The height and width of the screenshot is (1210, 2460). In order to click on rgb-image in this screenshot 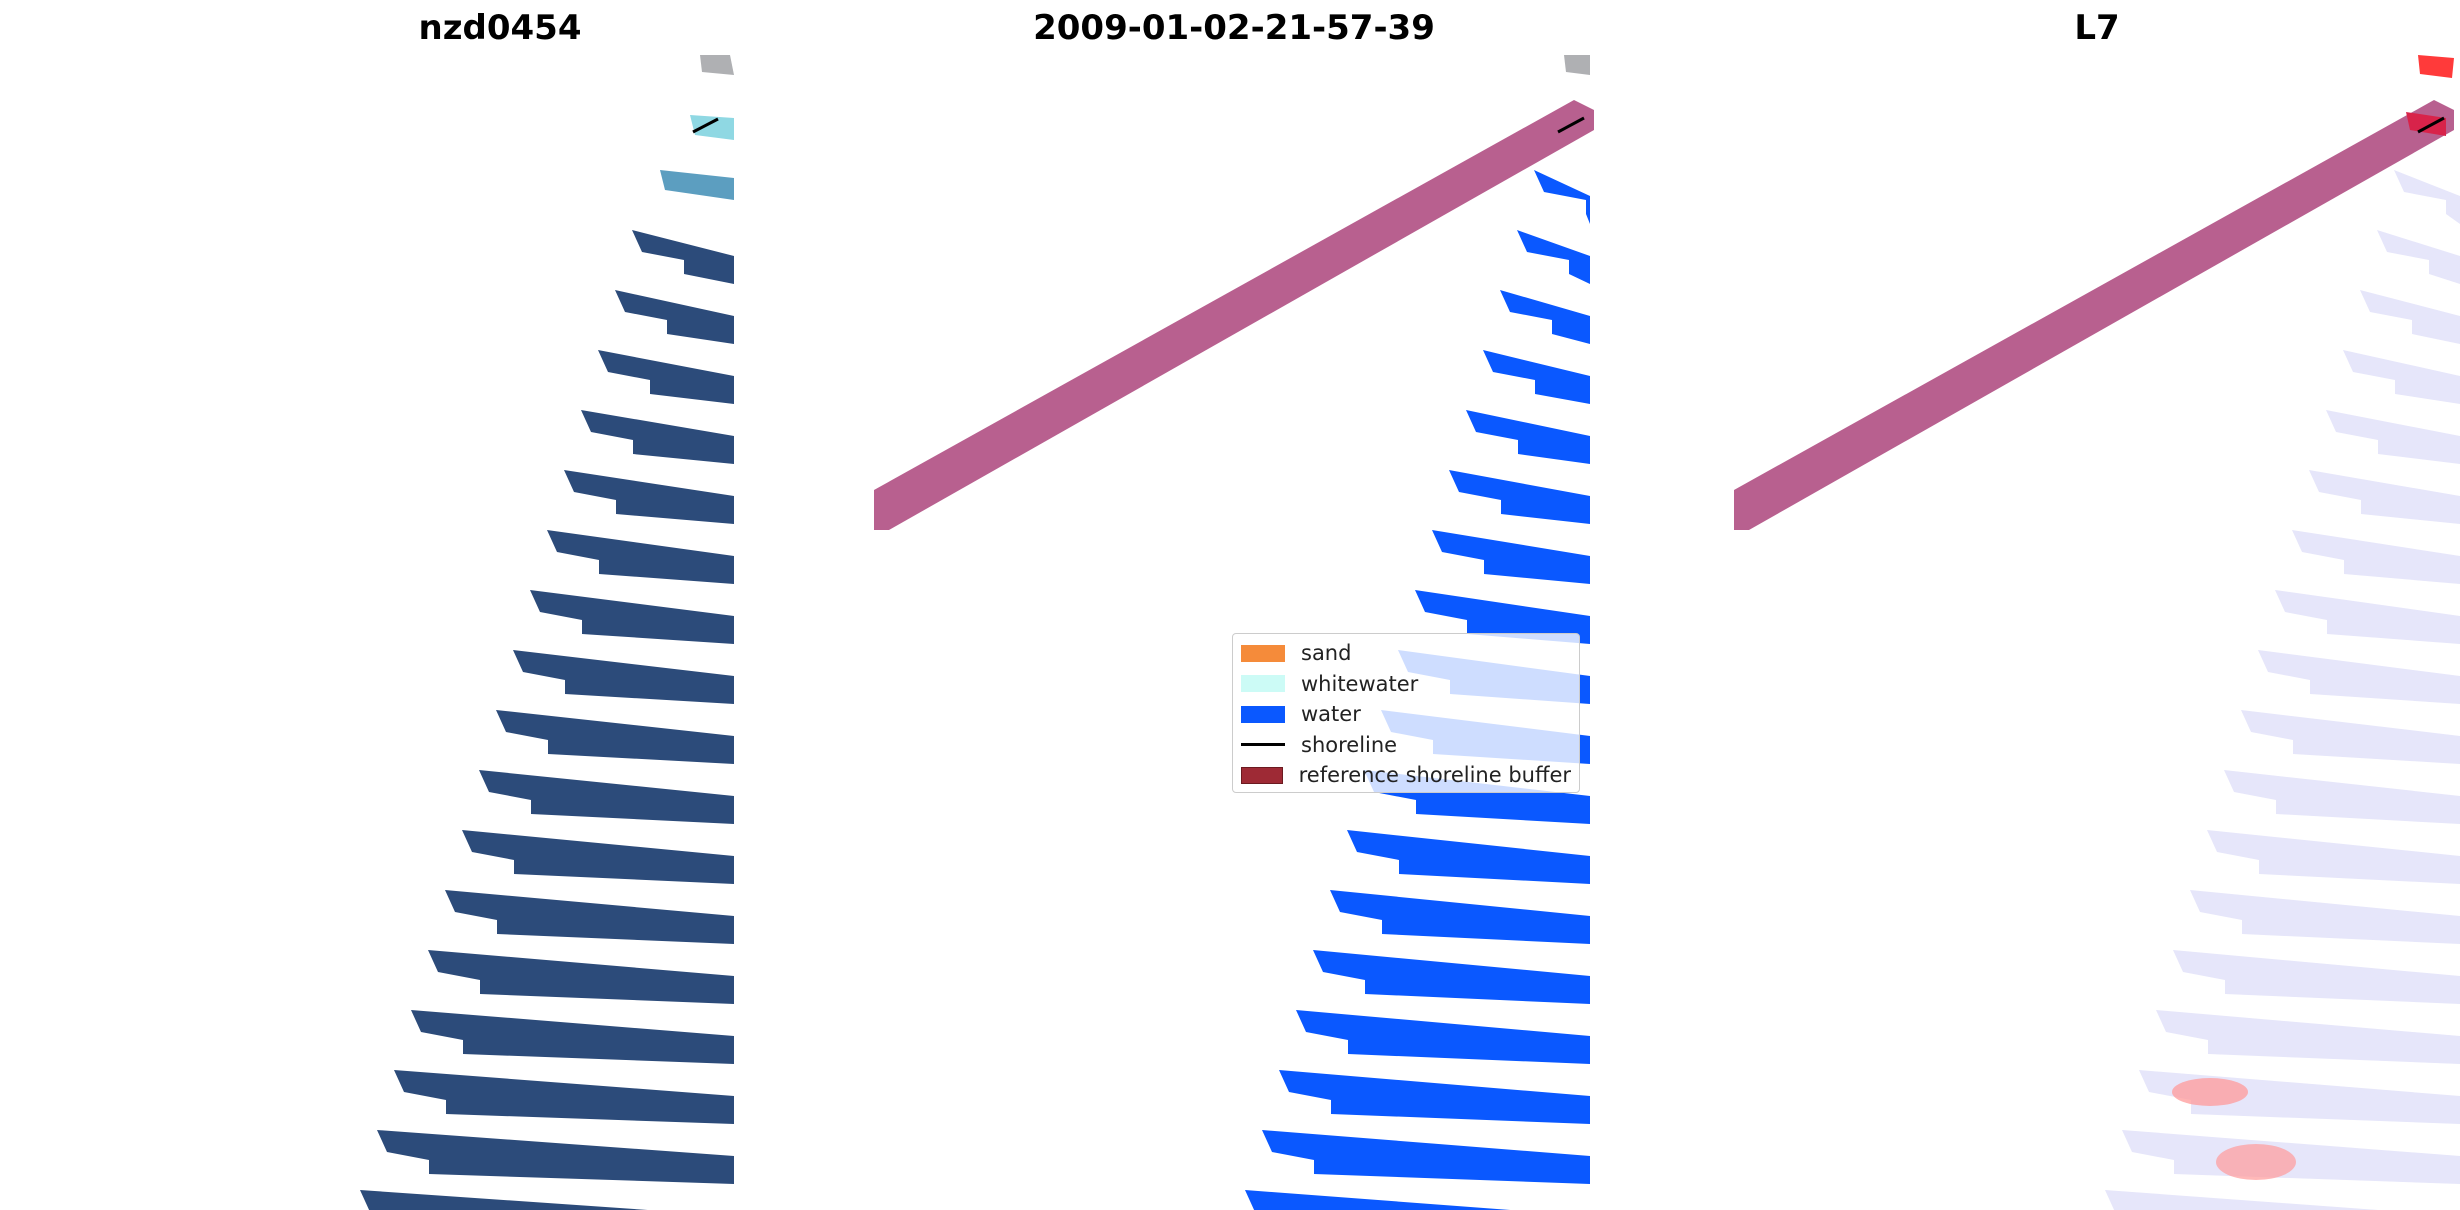, I will do `click(547, 632)`.